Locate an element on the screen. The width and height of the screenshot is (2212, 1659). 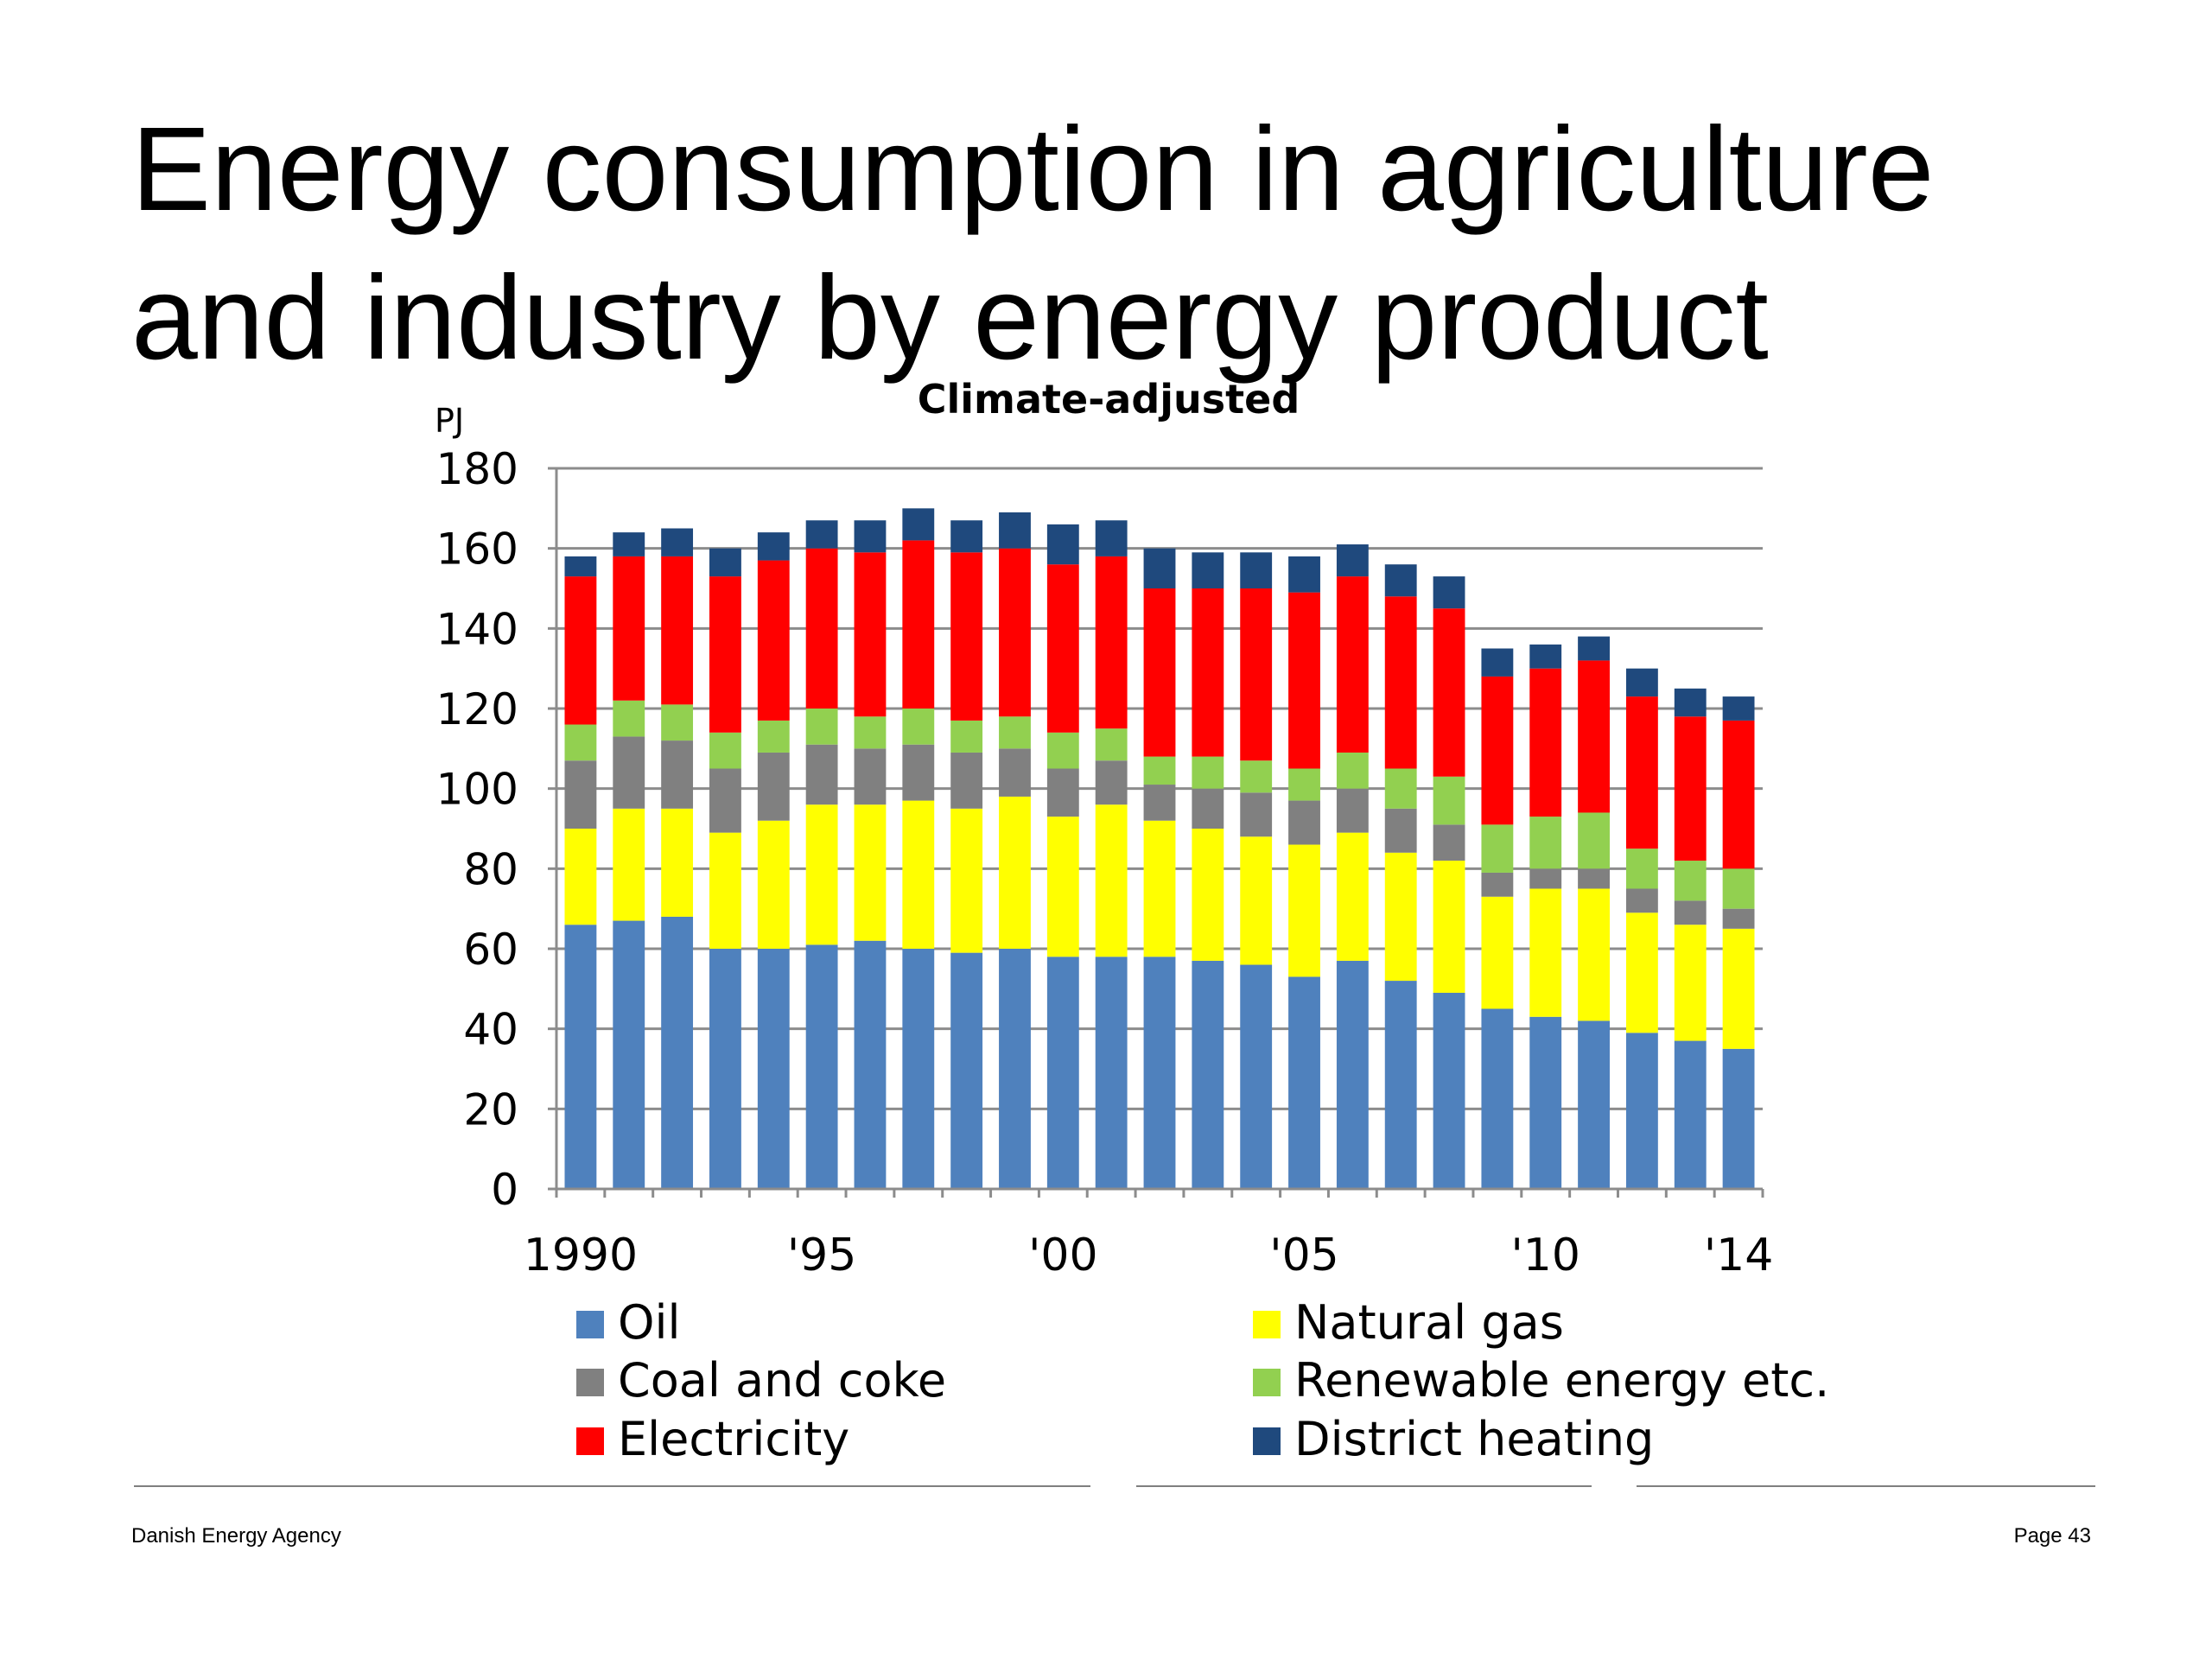
slide-title-line-1: Energy consumption in agriculture is located at coordinates (1033, 169).